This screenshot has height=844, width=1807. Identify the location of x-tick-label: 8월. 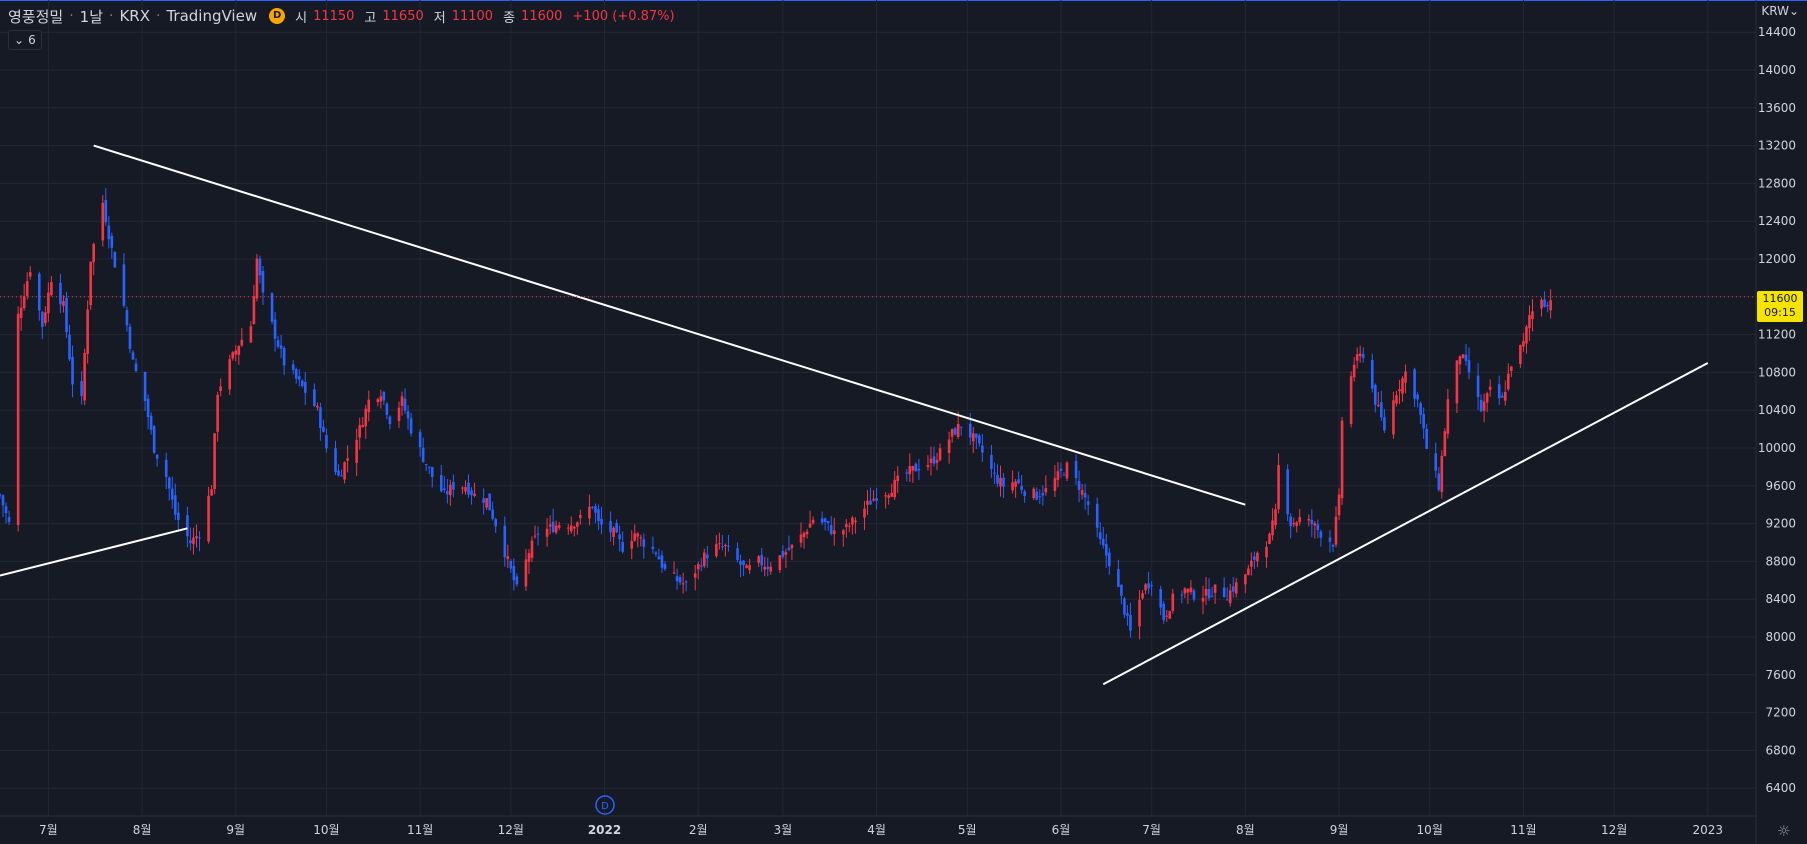
(1245, 830).